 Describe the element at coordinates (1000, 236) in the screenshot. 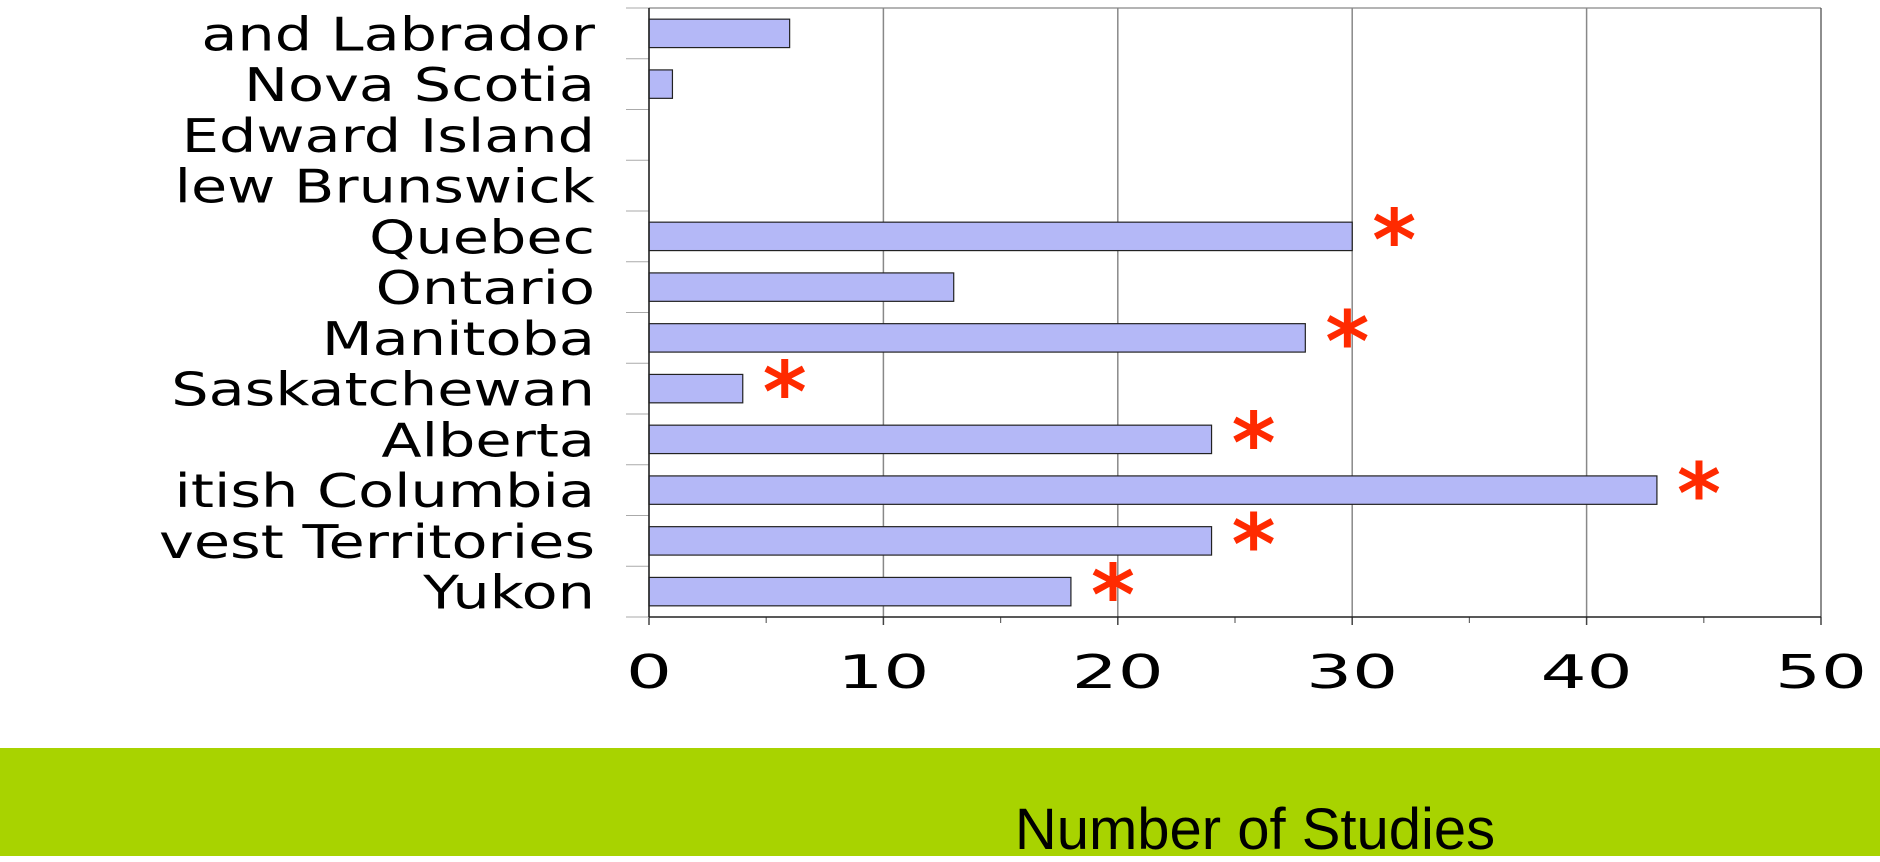

I see `bar-quebec` at that location.